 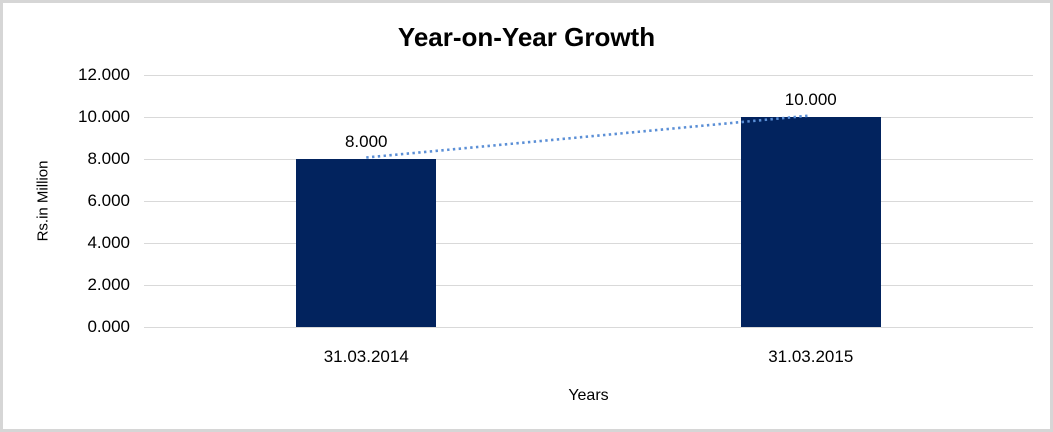 I want to click on x-category-label: 31.03.2014, so click(x=366, y=356).